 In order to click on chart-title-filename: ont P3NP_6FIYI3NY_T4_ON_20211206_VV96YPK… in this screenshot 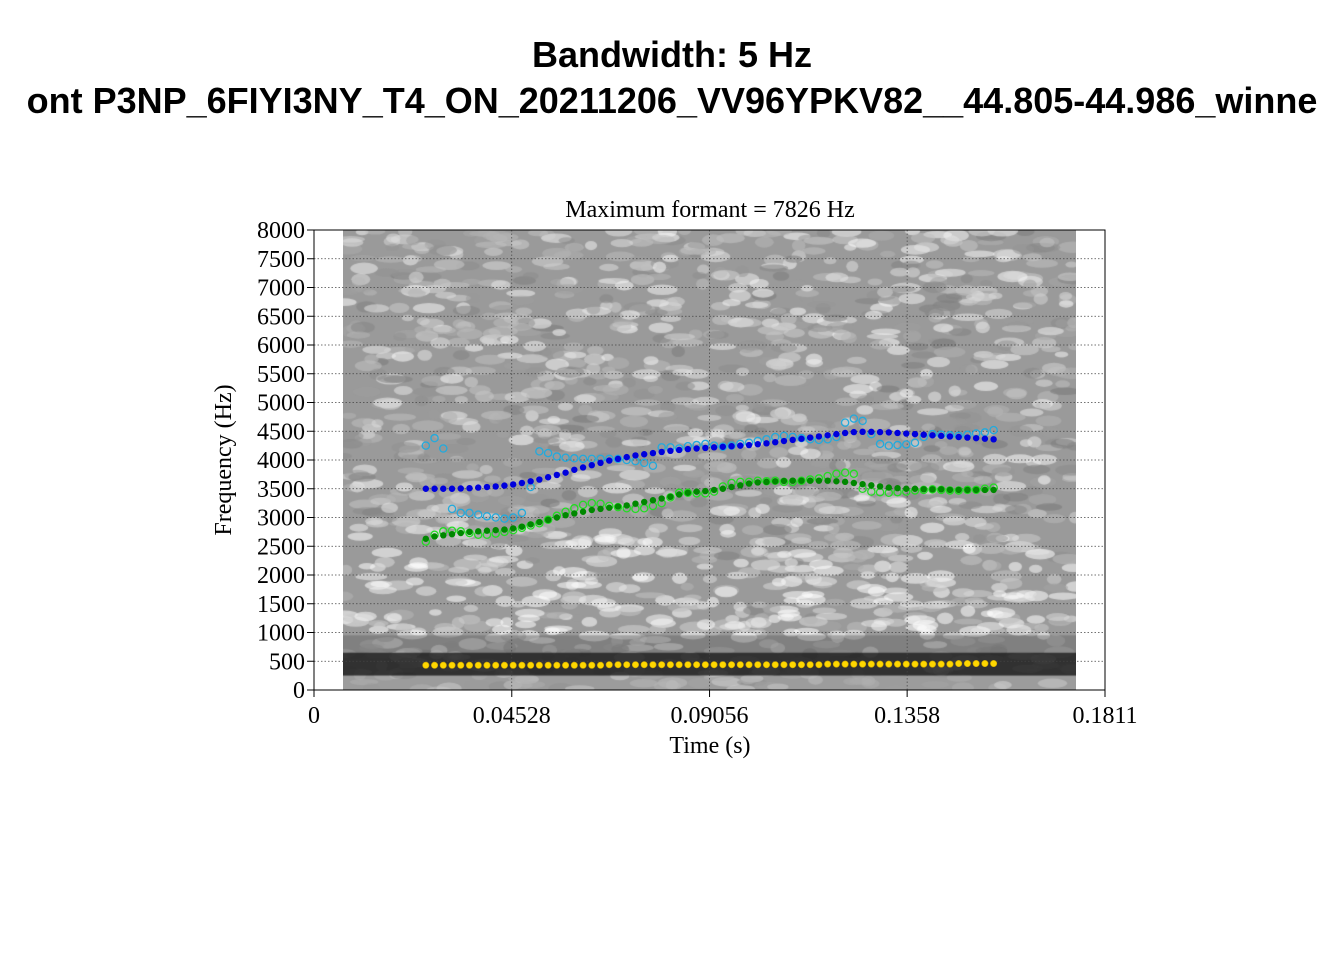, I will do `click(672, 100)`.